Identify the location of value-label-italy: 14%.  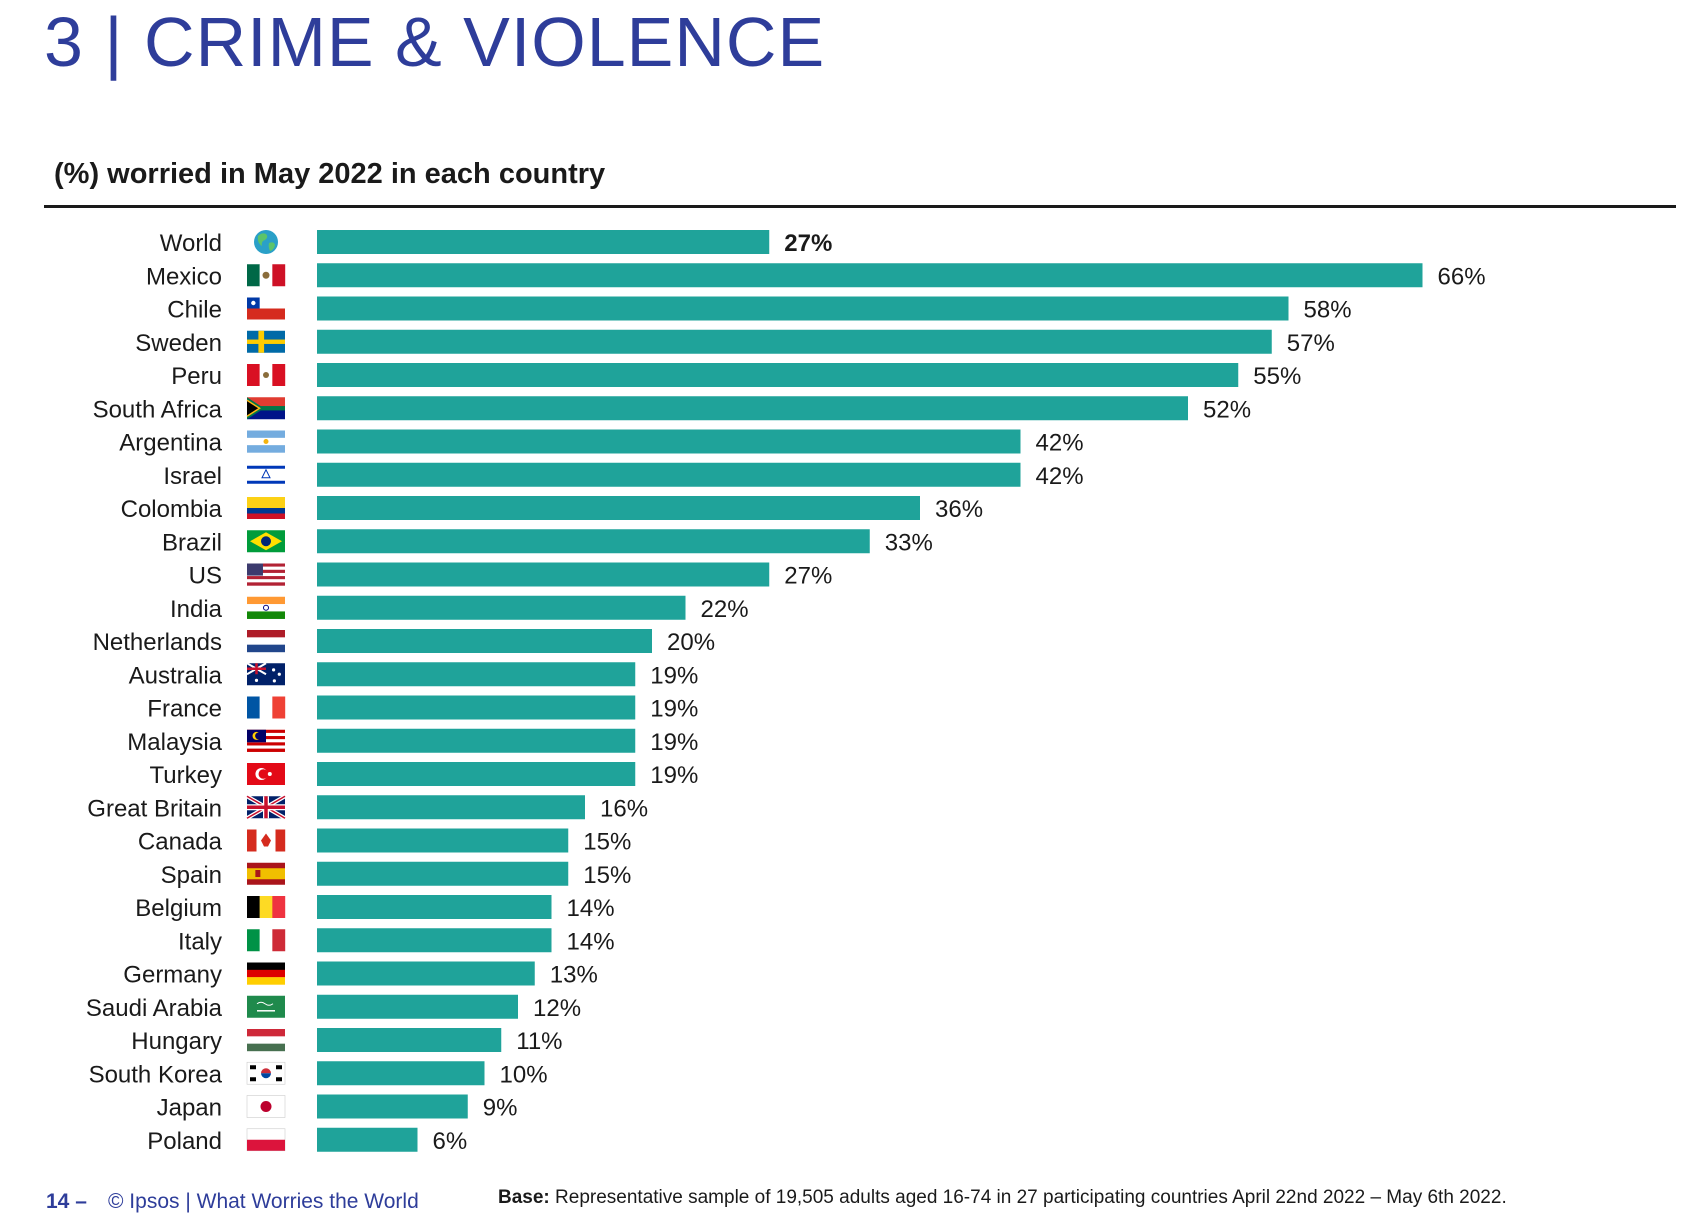
(591, 941).